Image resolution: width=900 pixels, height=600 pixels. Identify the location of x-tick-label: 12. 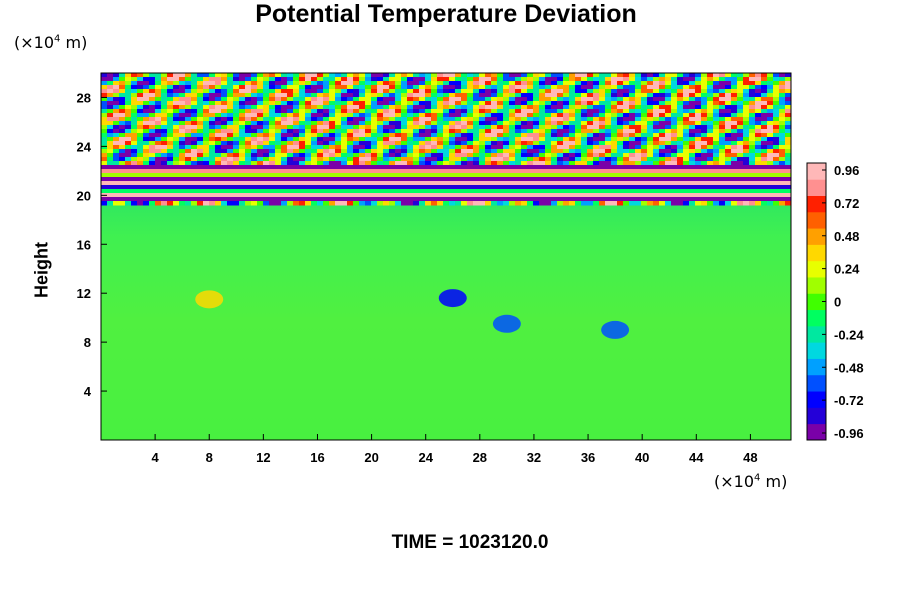
(263, 457).